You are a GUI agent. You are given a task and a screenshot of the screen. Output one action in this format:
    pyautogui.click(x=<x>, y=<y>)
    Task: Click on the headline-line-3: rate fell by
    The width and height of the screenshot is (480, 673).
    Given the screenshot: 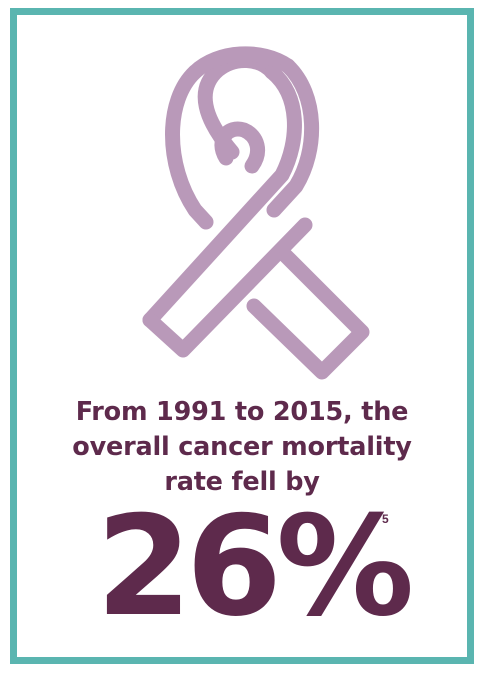 What is the action you would take?
    pyautogui.click(x=242, y=482)
    